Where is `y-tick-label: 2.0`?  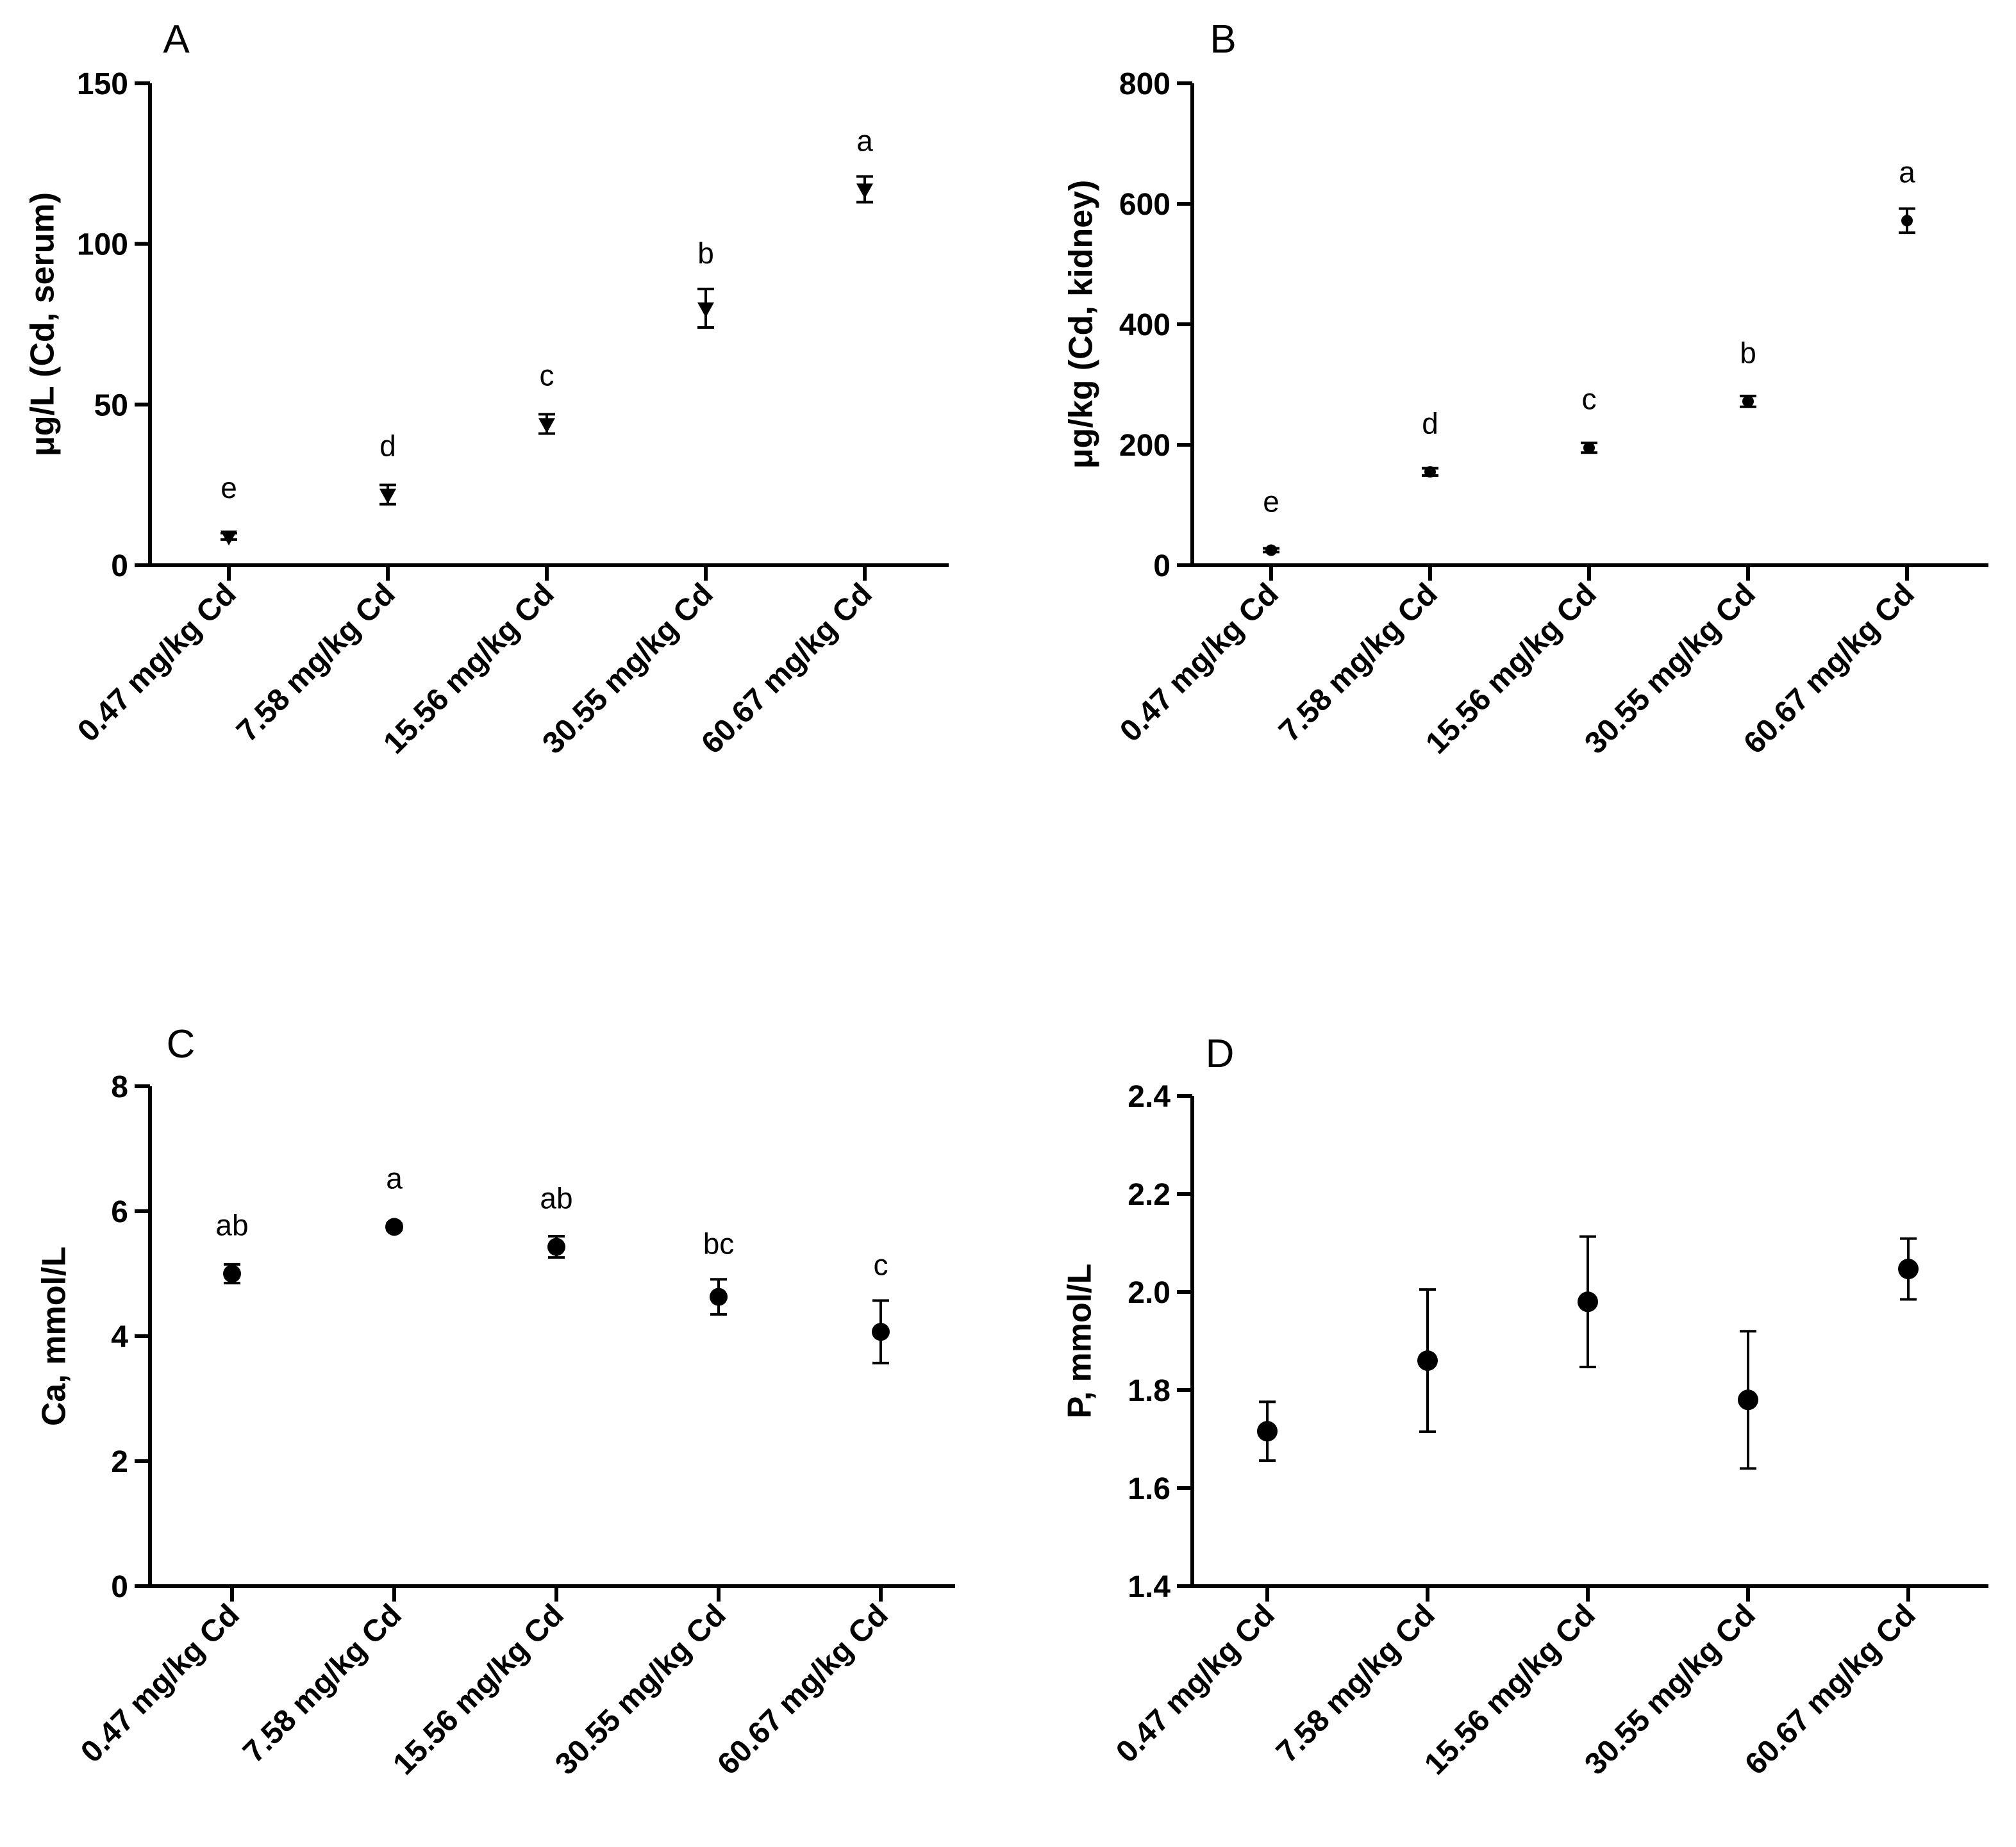 y-tick-label: 2.0 is located at coordinates (1149, 1293).